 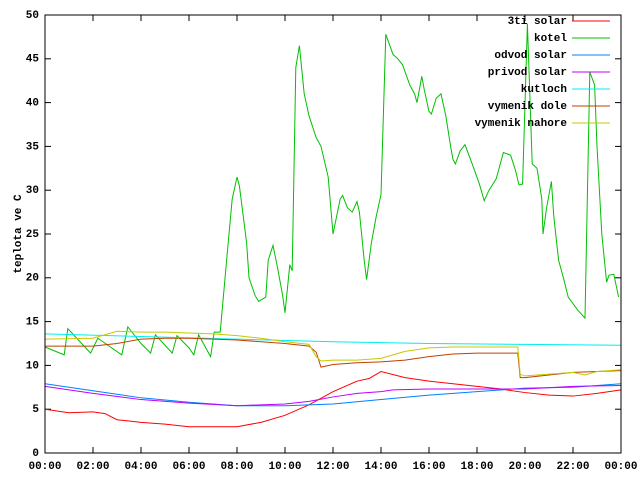 What do you see at coordinates (32, 191) in the screenshot?
I see `y-tick-label: 30` at bounding box center [32, 191].